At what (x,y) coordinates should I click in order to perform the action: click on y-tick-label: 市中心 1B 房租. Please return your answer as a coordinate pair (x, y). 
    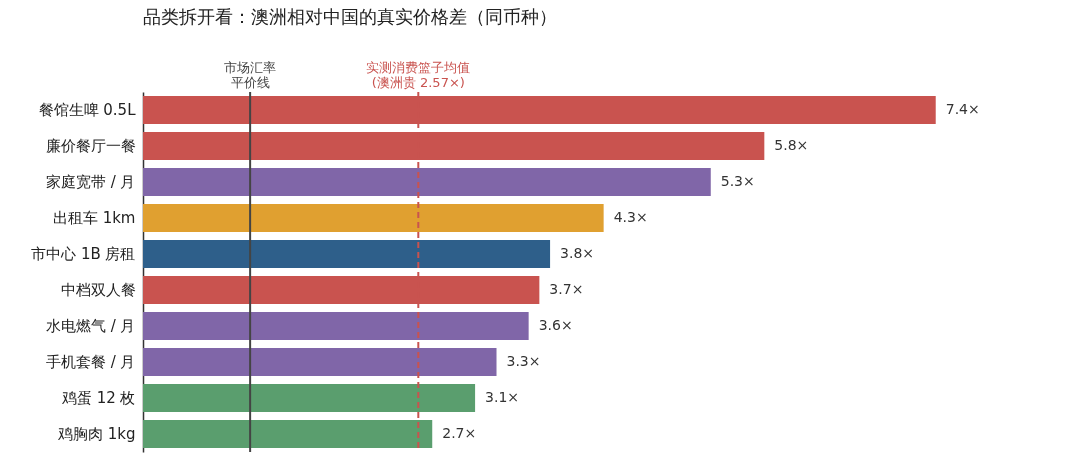
    Looking at the image, I should click on (83, 254).